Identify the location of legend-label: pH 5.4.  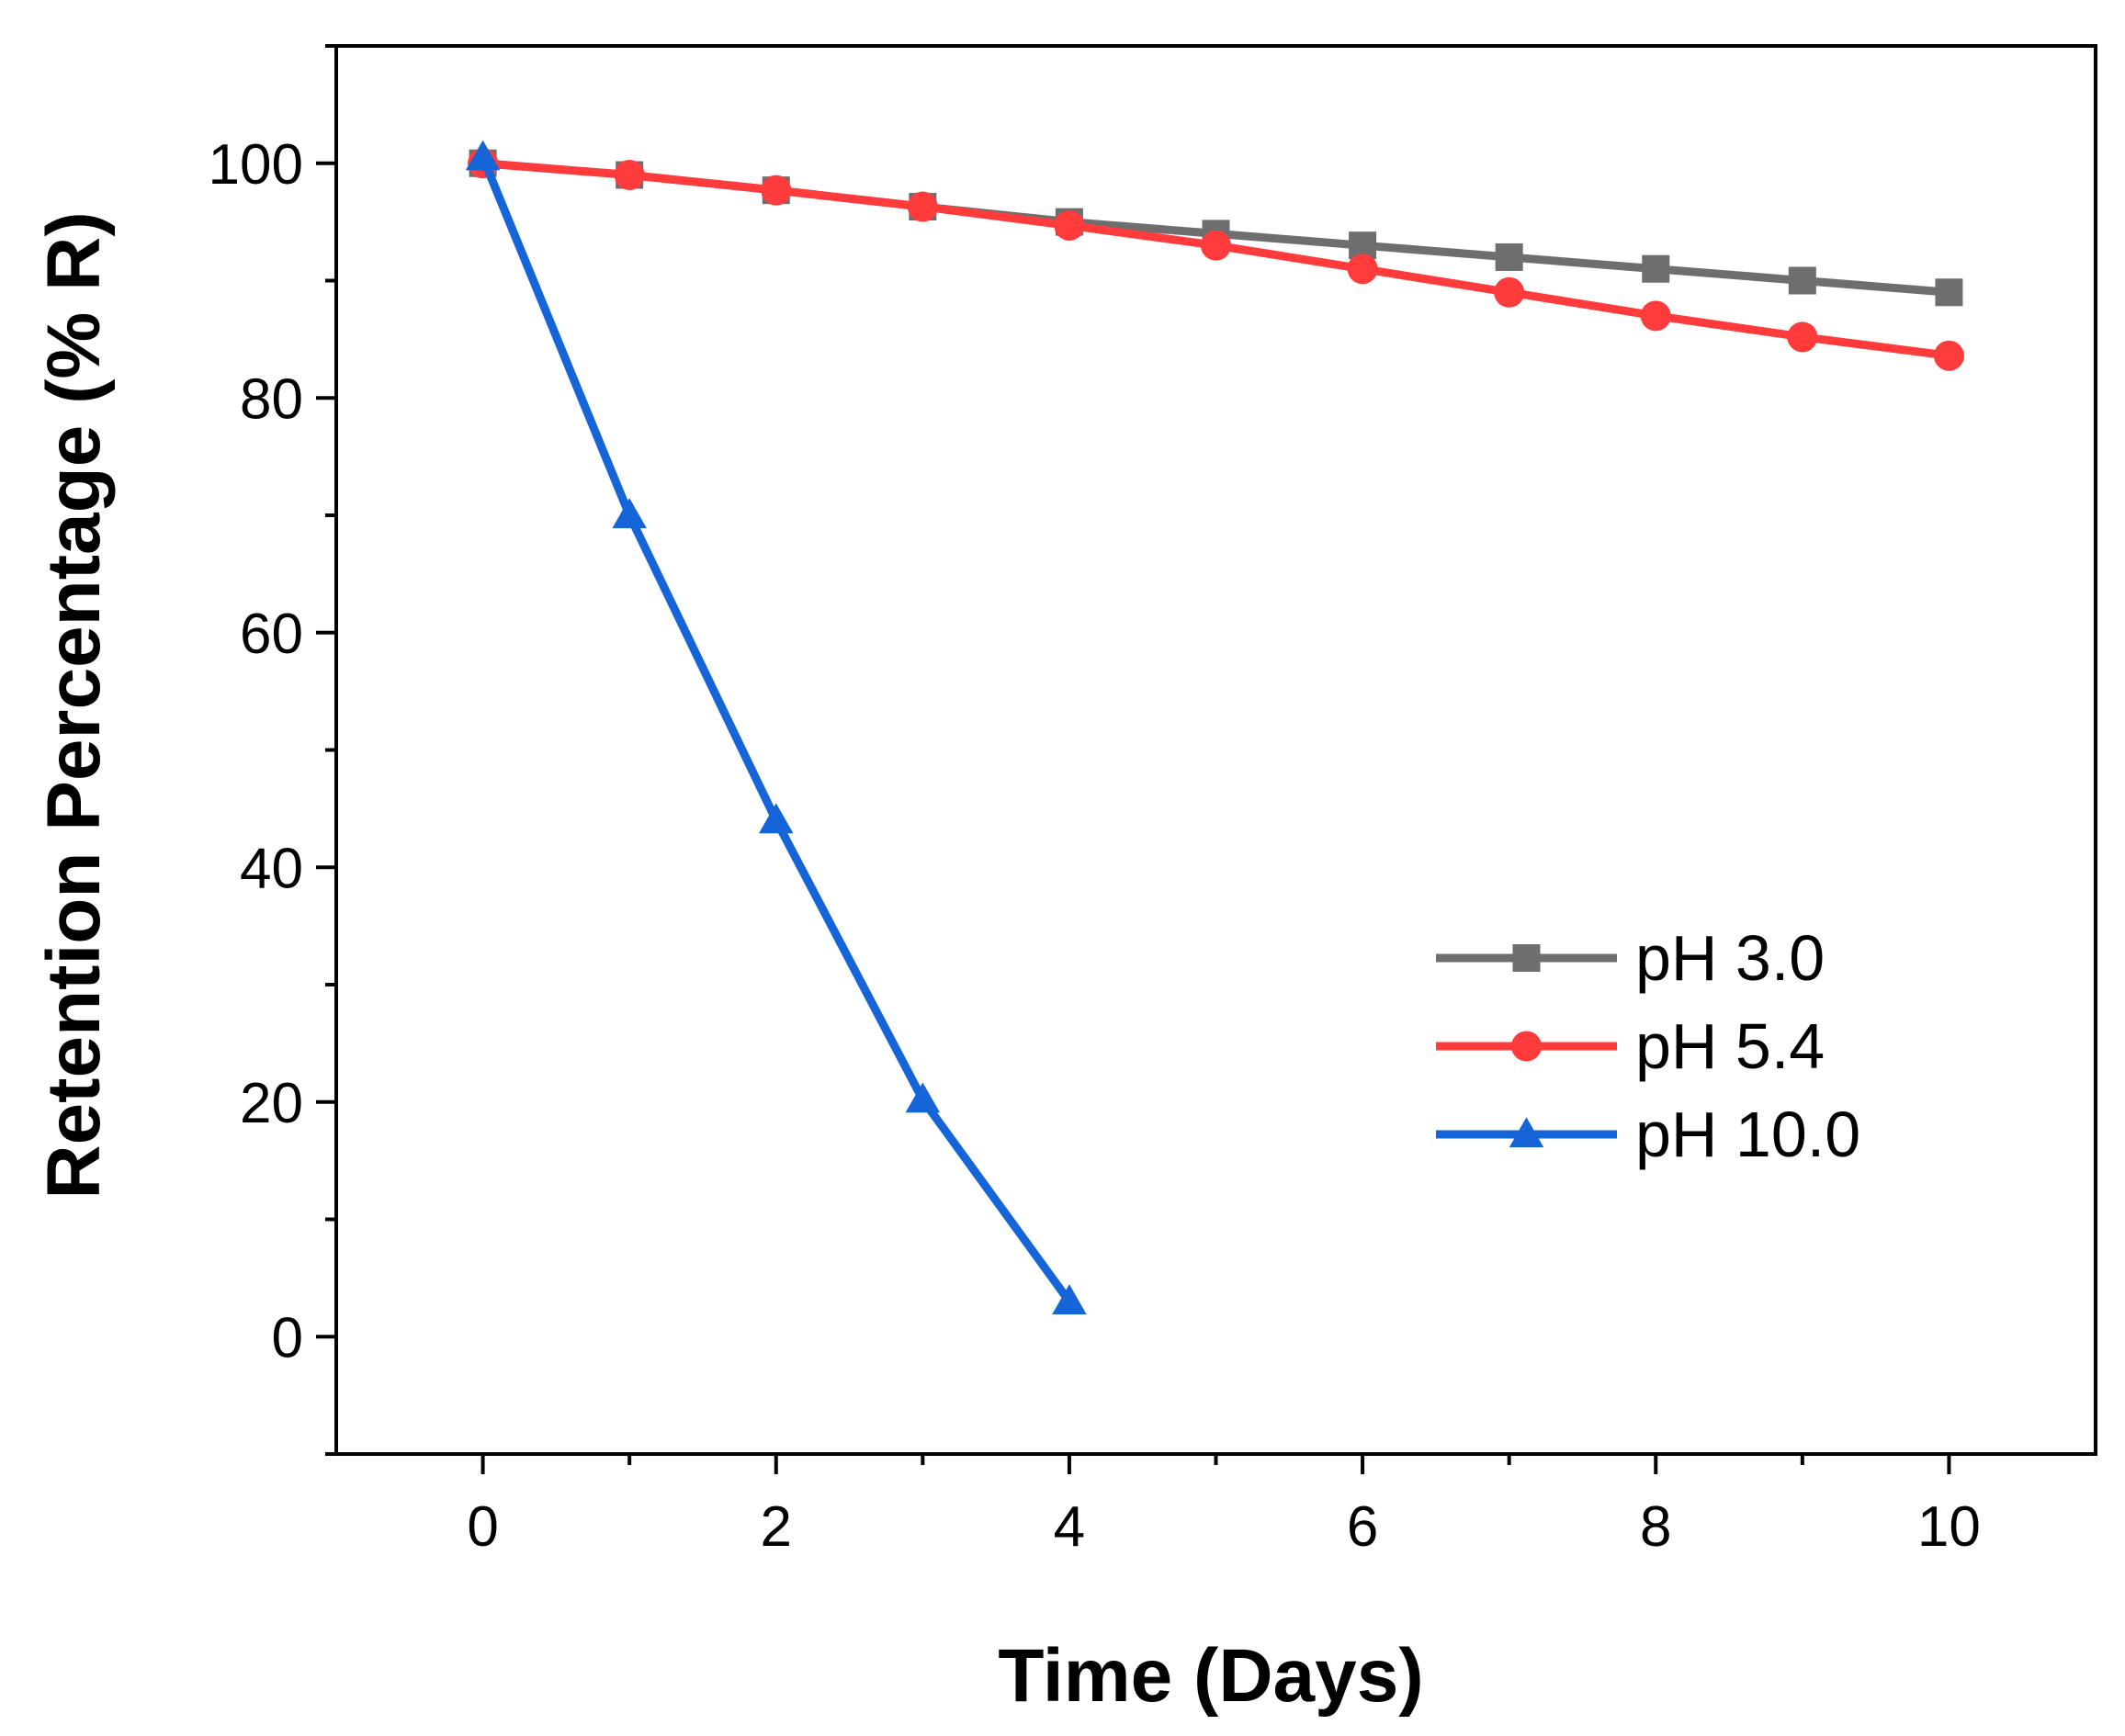
(1730, 1046).